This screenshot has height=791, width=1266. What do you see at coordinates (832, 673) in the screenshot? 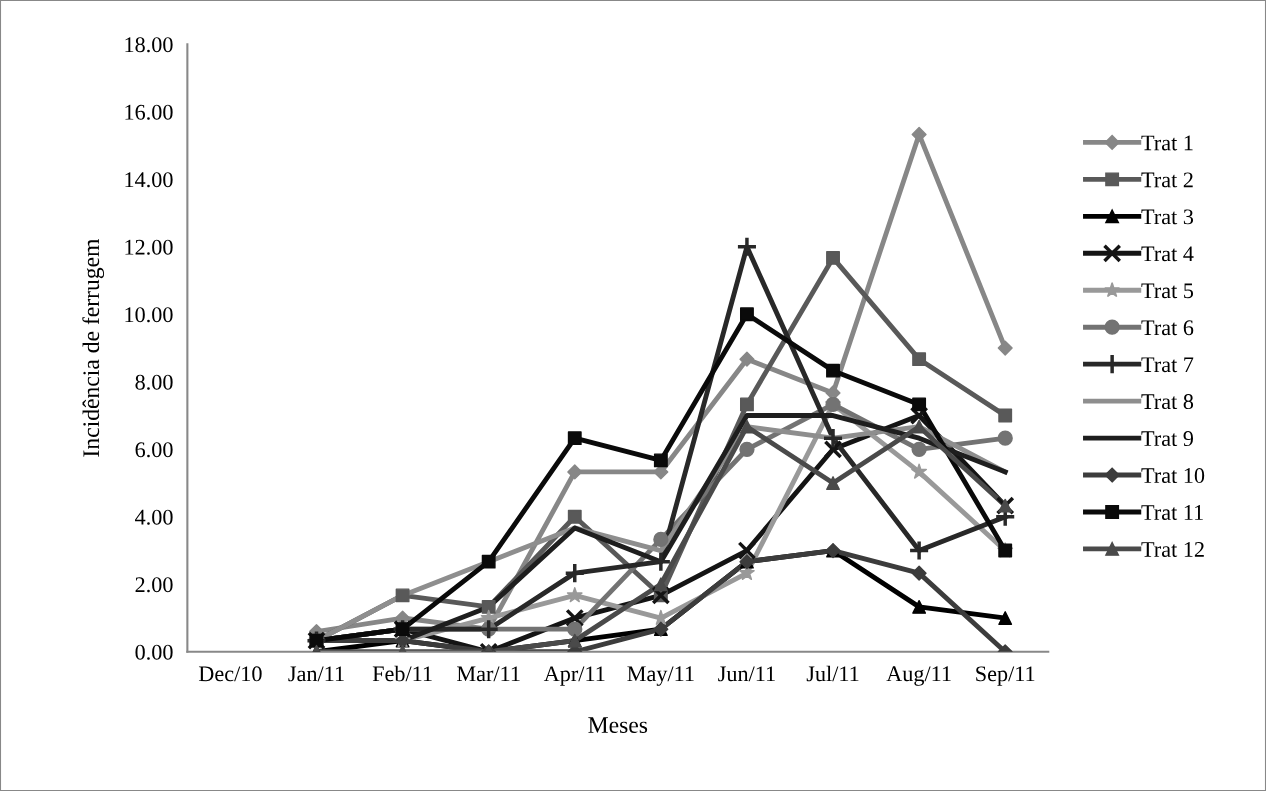
I see `x-tick-label: Jul/11` at bounding box center [832, 673].